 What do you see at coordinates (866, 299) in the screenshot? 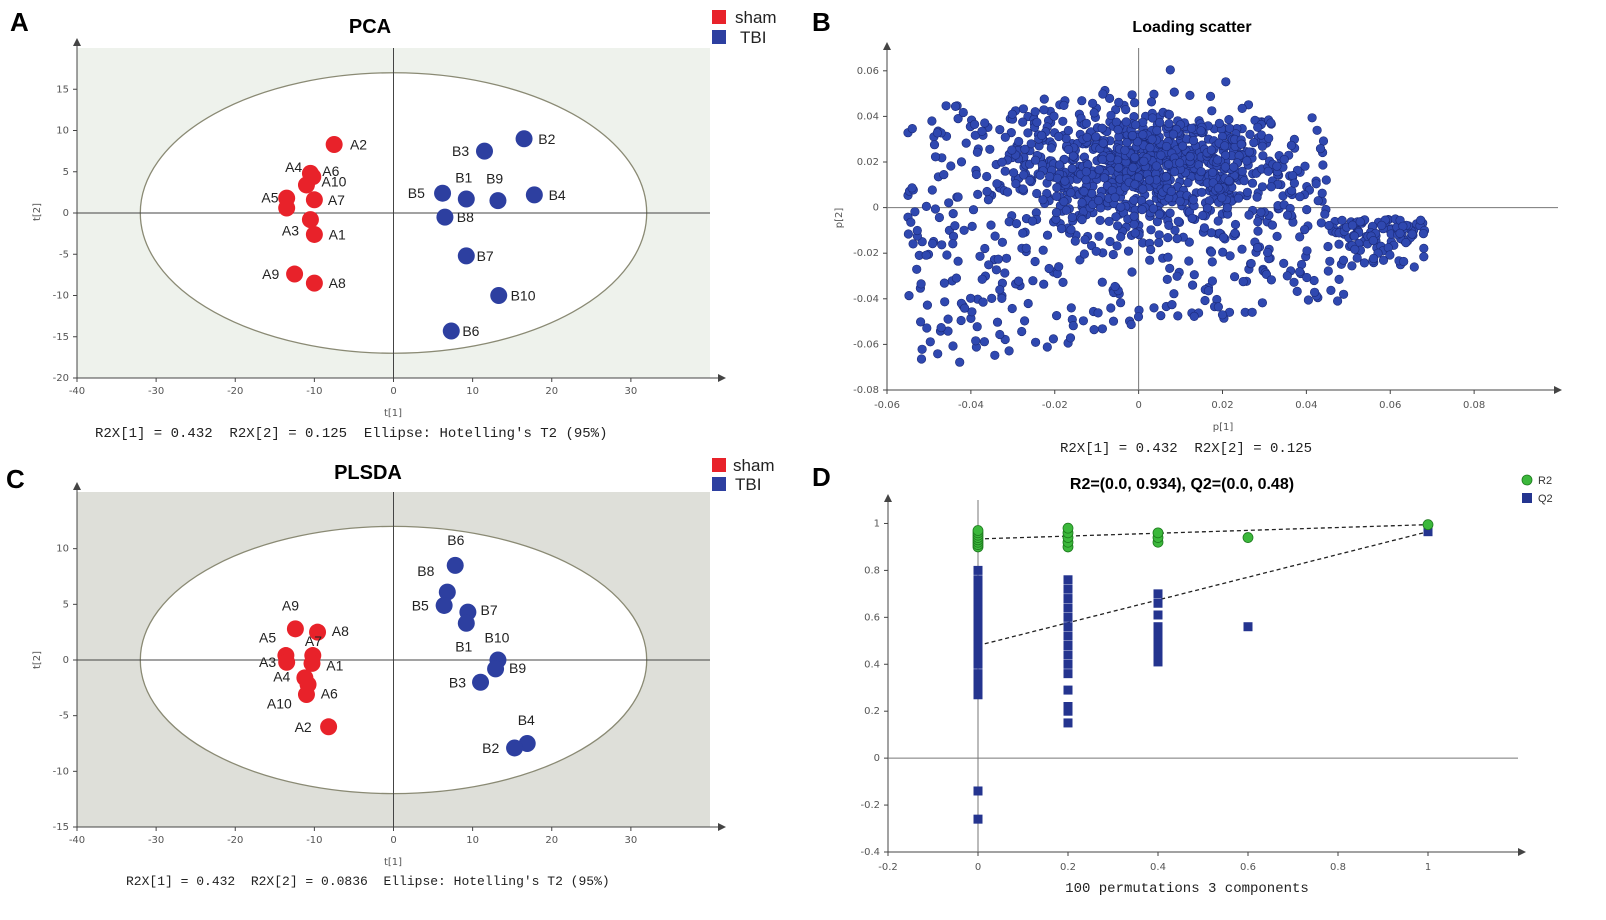
I see `y-tick-label: -0.04` at bounding box center [866, 299].